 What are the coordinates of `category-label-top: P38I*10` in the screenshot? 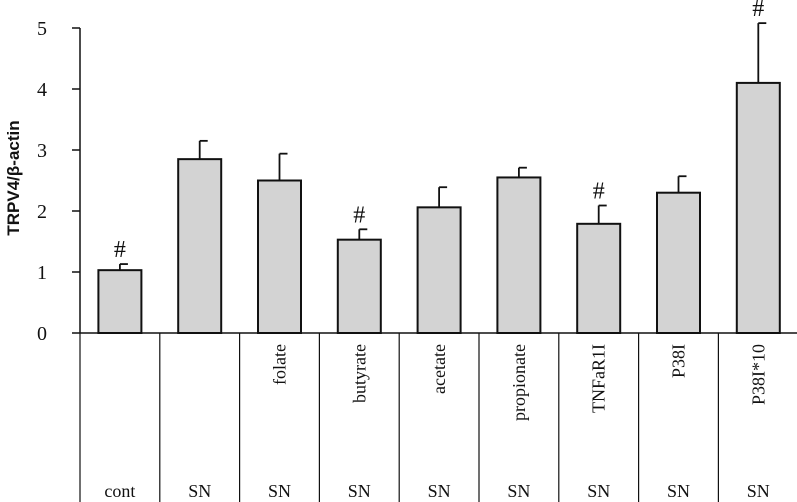 It's located at (758, 374).